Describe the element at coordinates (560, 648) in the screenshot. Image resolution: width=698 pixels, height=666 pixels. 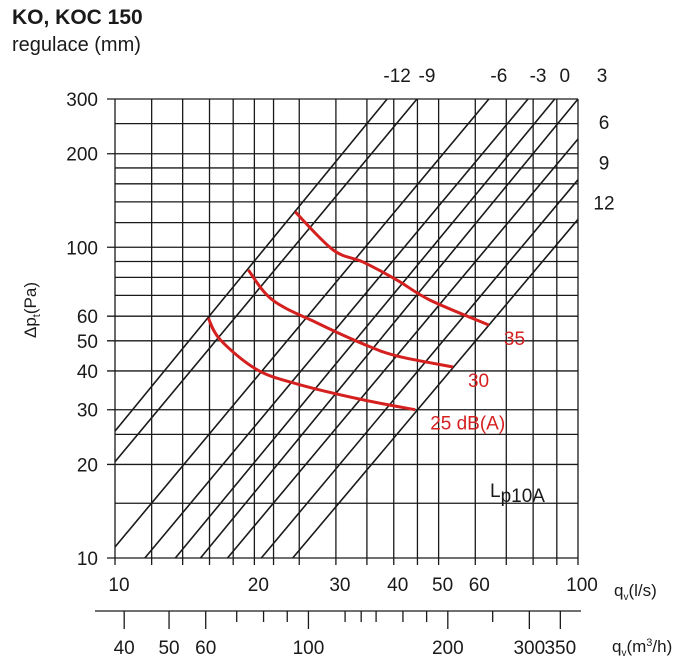
I see `secondary-x-tick-label: 350` at that location.